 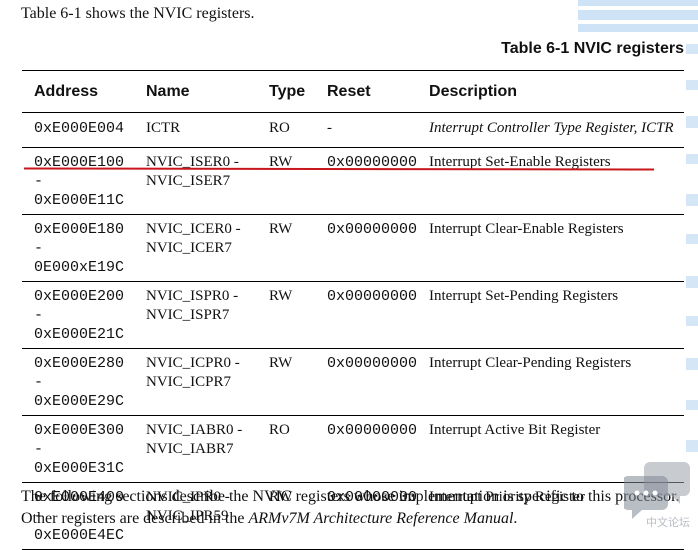 What do you see at coordinates (78, 181) in the screenshot?
I see `cell-address: 0xE000E100 -0xE000E11C` at bounding box center [78, 181].